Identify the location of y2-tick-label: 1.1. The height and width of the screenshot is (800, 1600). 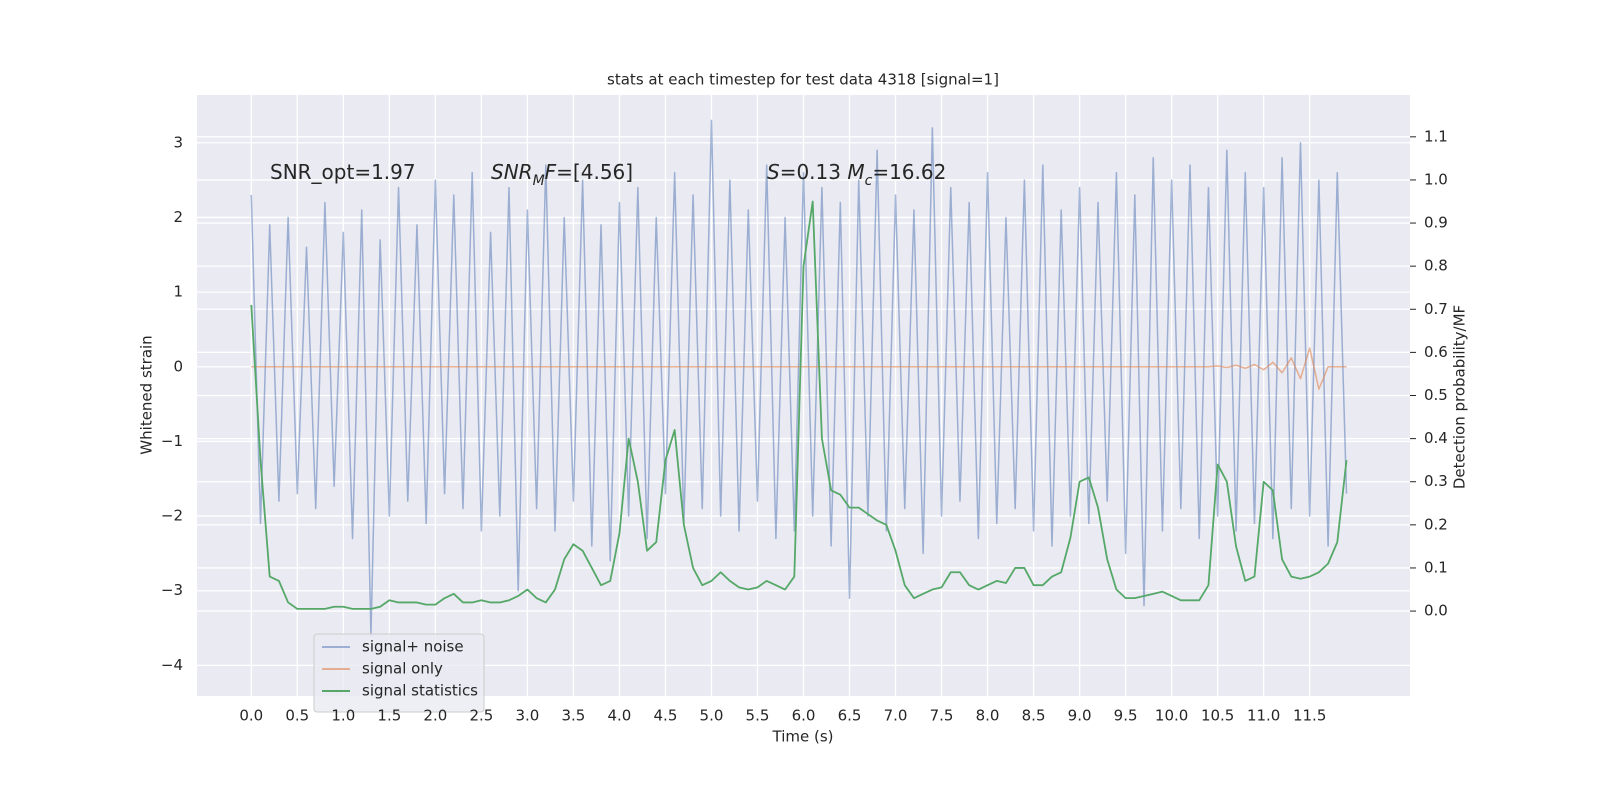
(1436, 136).